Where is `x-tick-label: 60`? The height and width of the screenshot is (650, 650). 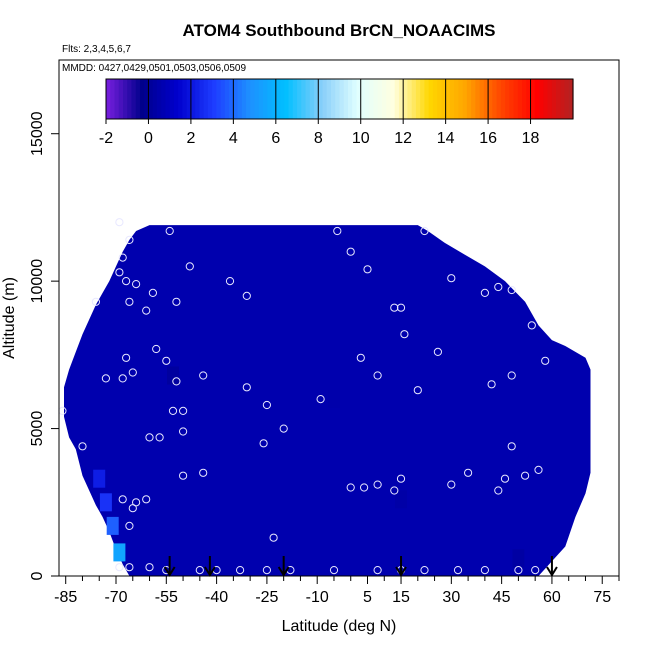
x-tick-label: 60 is located at coordinates (552, 597).